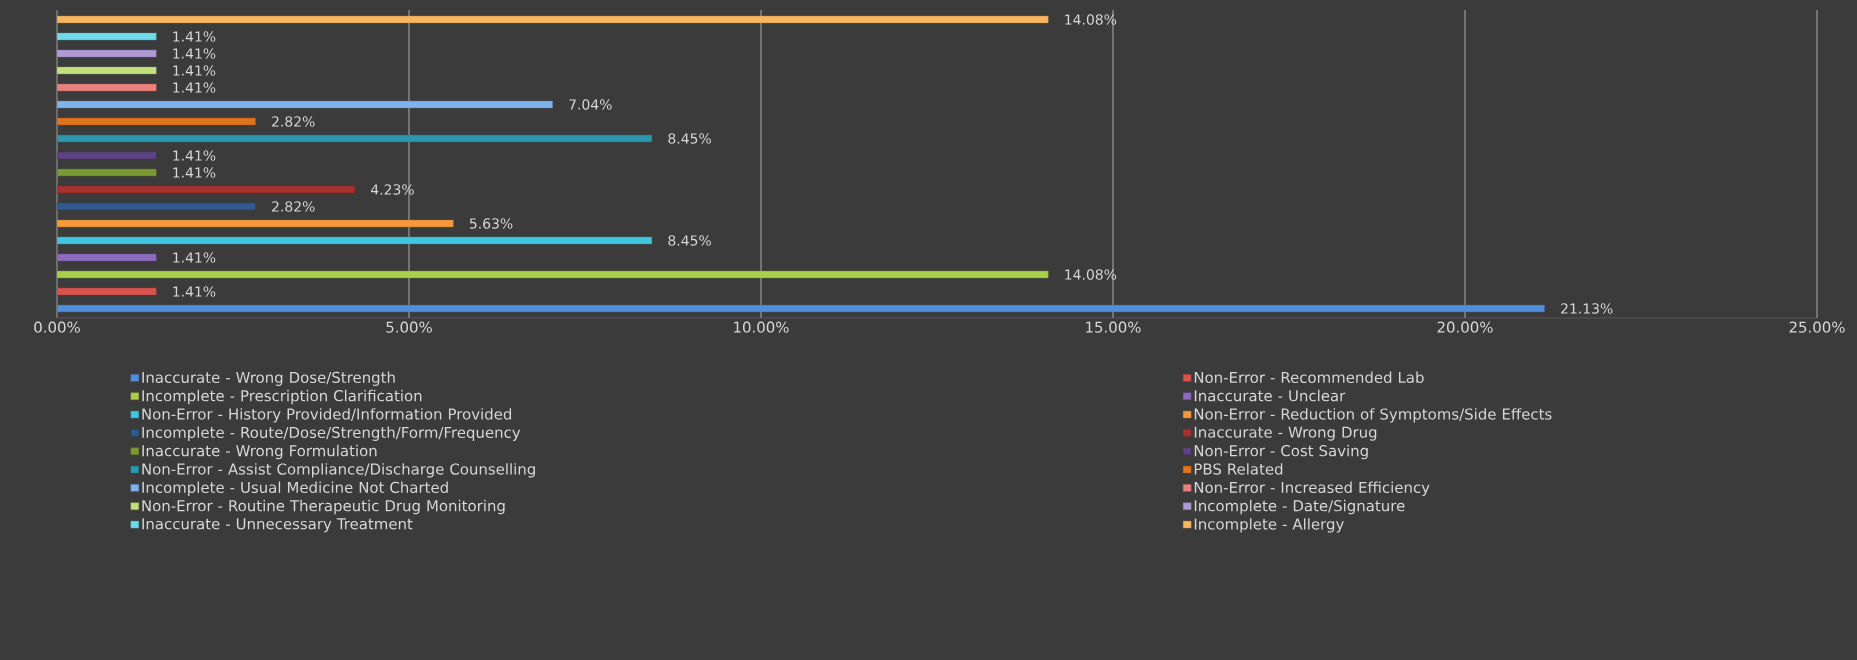 The width and height of the screenshot is (1857, 660). What do you see at coordinates (268, 378) in the screenshot?
I see `legend-label: Inaccurate - Wrong Dose/Strength` at bounding box center [268, 378].